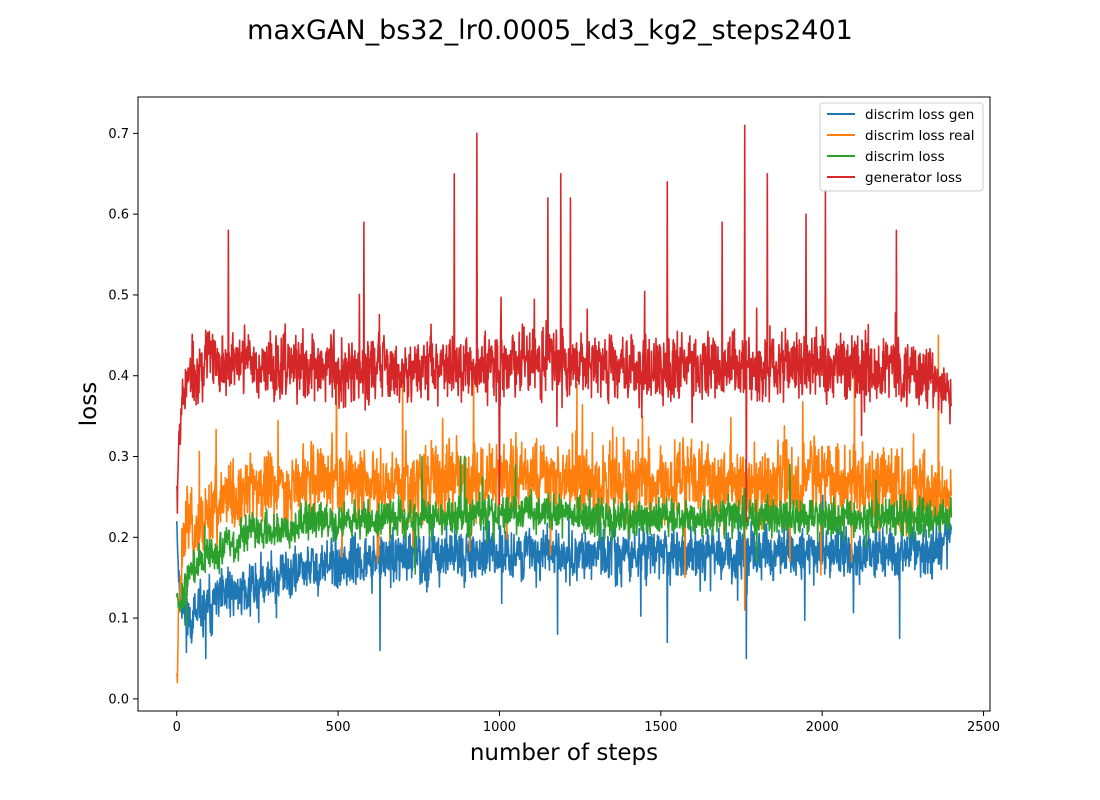 This screenshot has height=800, width=1100. What do you see at coordinates (118, 215) in the screenshot?
I see `y-tick-label: 0.6` at bounding box center [118, 215].